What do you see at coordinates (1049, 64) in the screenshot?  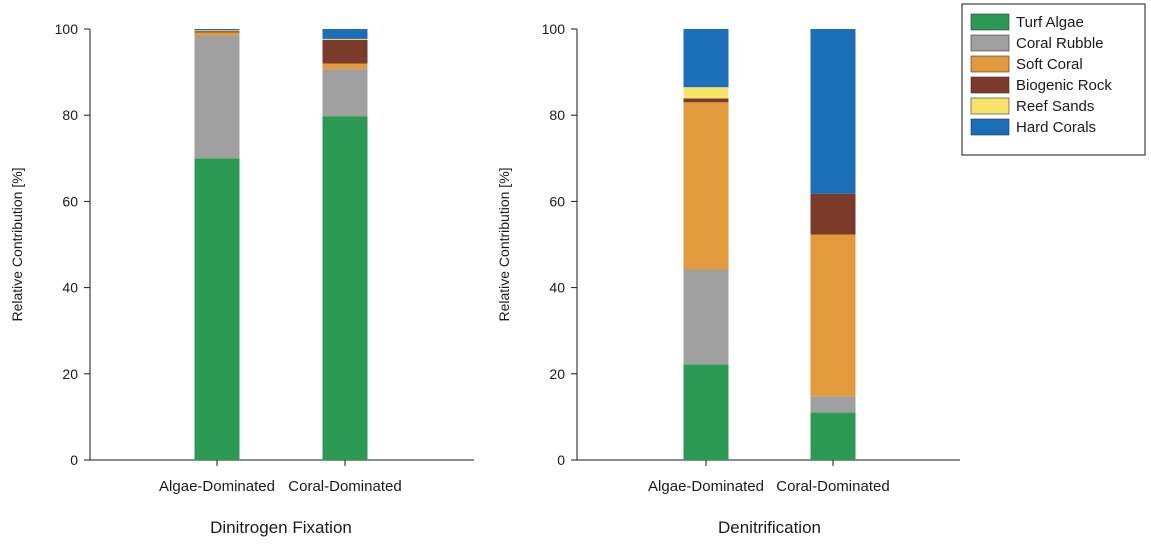 I see `legend-label: Soft Coral` at bounding box center [1049, 64].